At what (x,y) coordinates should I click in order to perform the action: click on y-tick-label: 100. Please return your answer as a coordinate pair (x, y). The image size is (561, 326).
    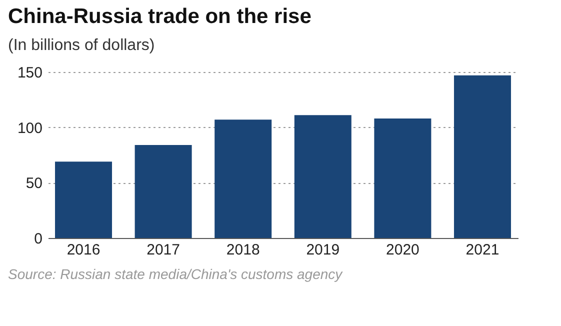
    Looking at the image, I should click on (29, 128).